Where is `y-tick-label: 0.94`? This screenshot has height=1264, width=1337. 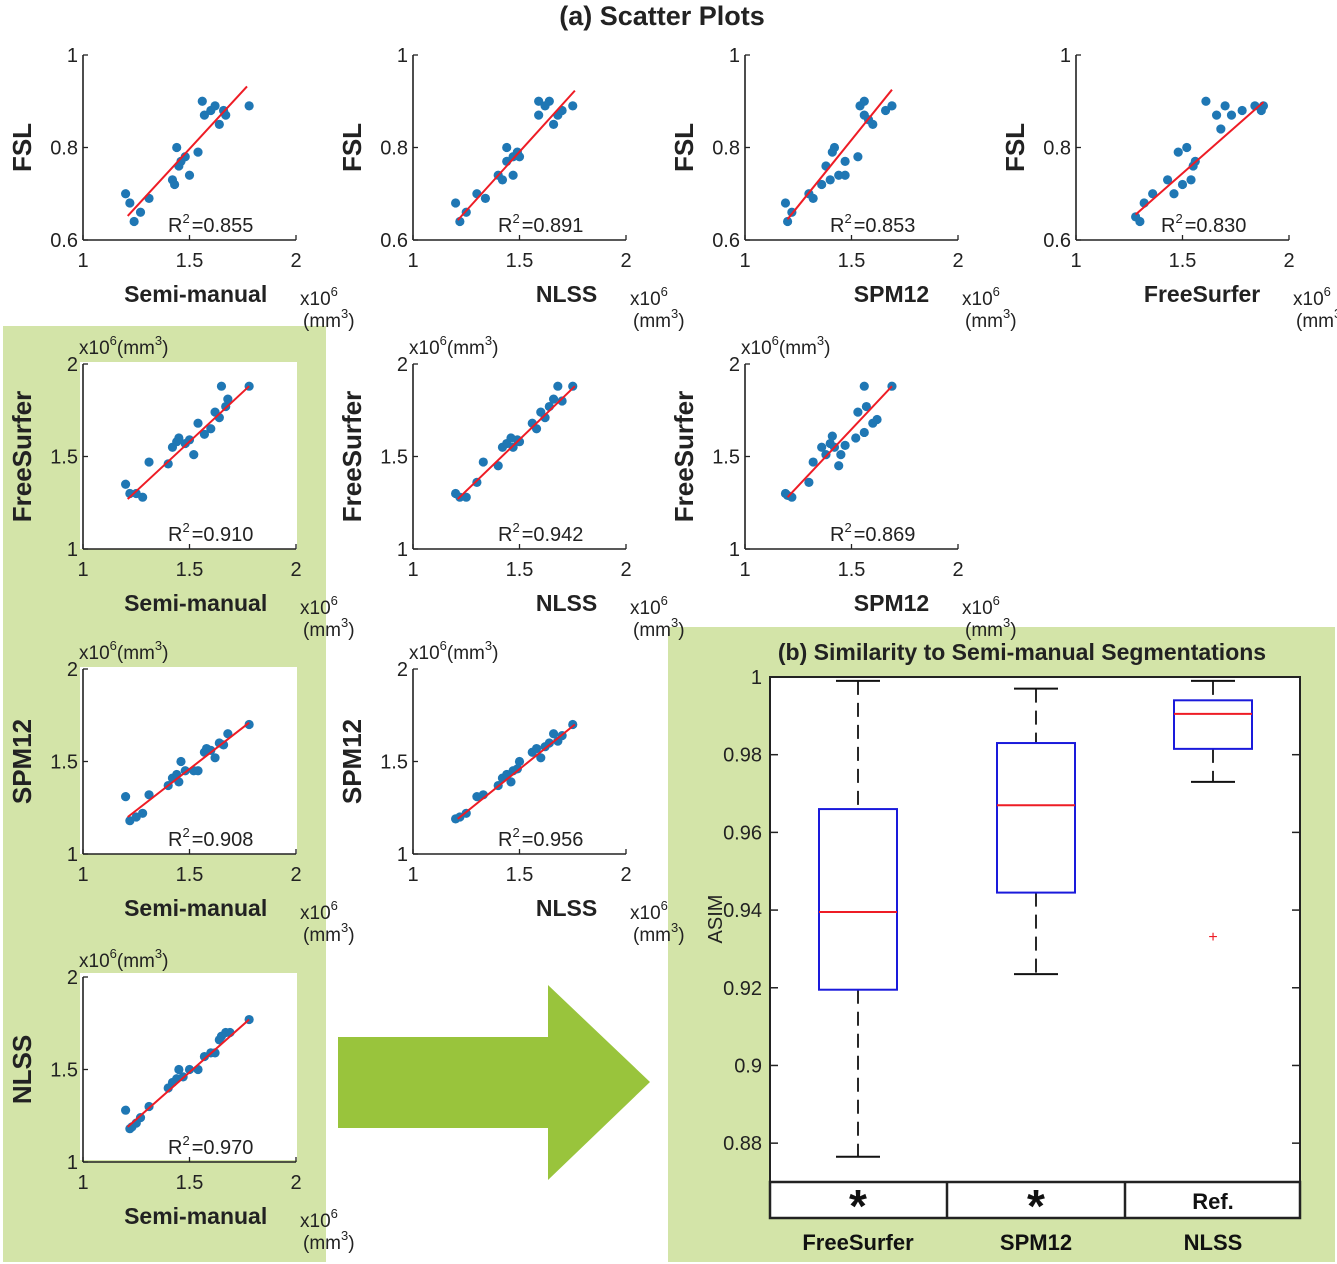 y-tick-label: 0.94 is located at coordinates (742, 911).